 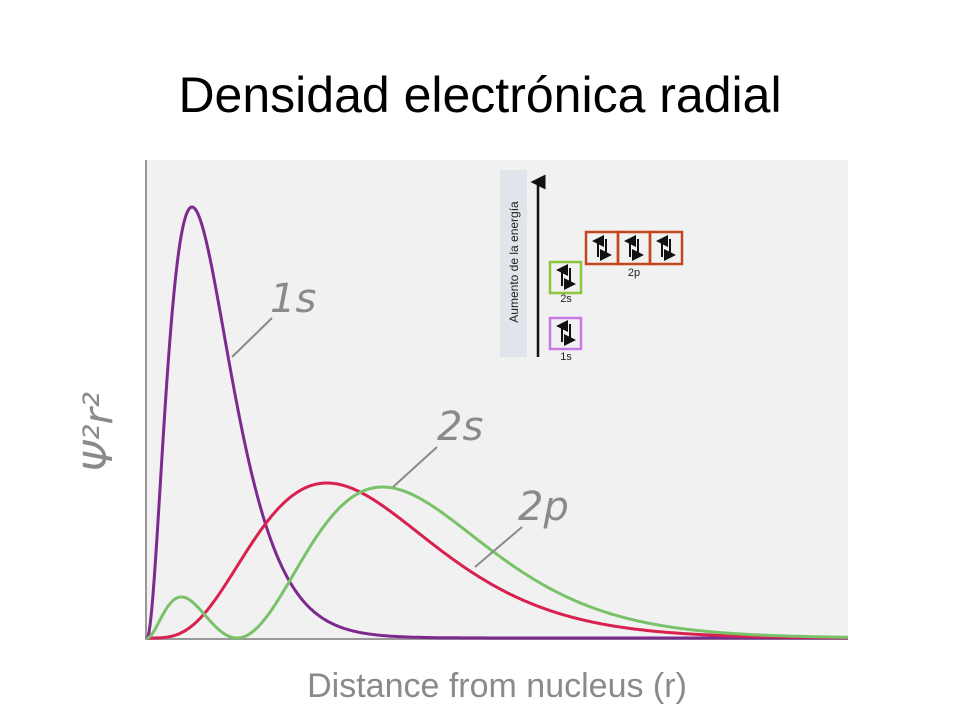 I want to click on energy-label-bg, so click(x=513, y=263).